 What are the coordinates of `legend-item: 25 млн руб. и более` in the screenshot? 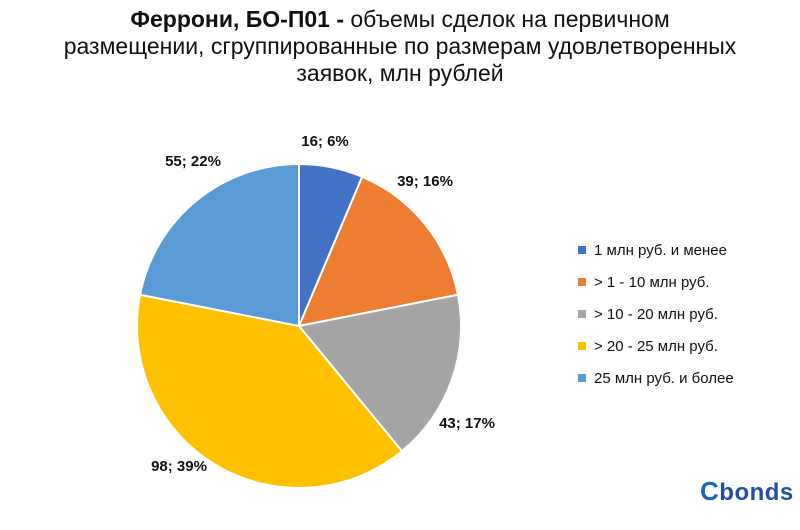 It's located at (656, 378).